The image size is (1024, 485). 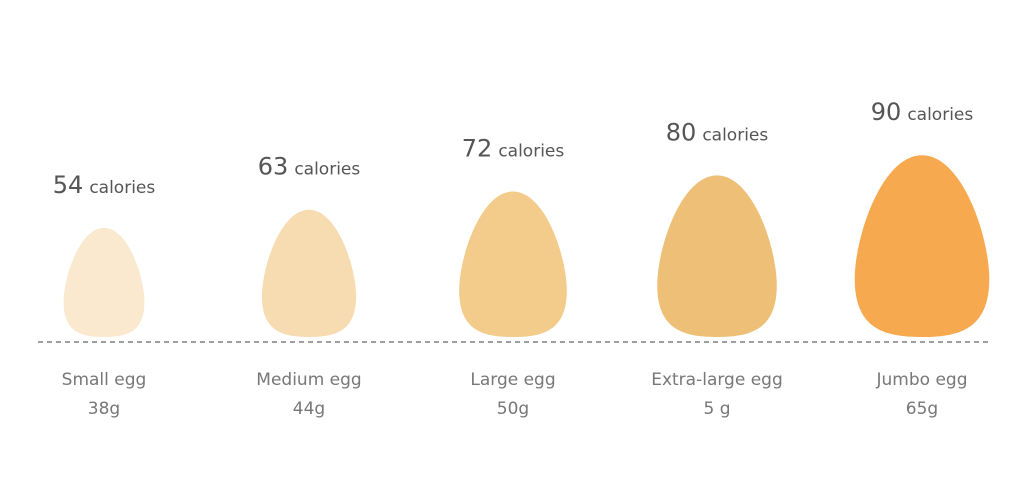 I want to click on category-label: Medium egg, so click(x=308, y=380).